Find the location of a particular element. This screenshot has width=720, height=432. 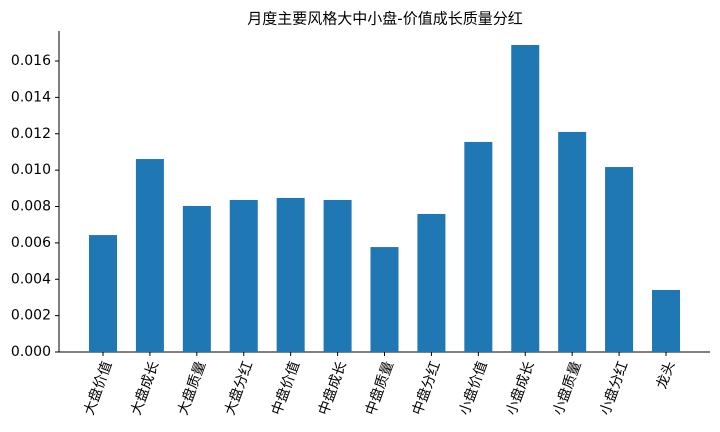

y-tick-label: 0.002 is located at coordinates (31, 316).